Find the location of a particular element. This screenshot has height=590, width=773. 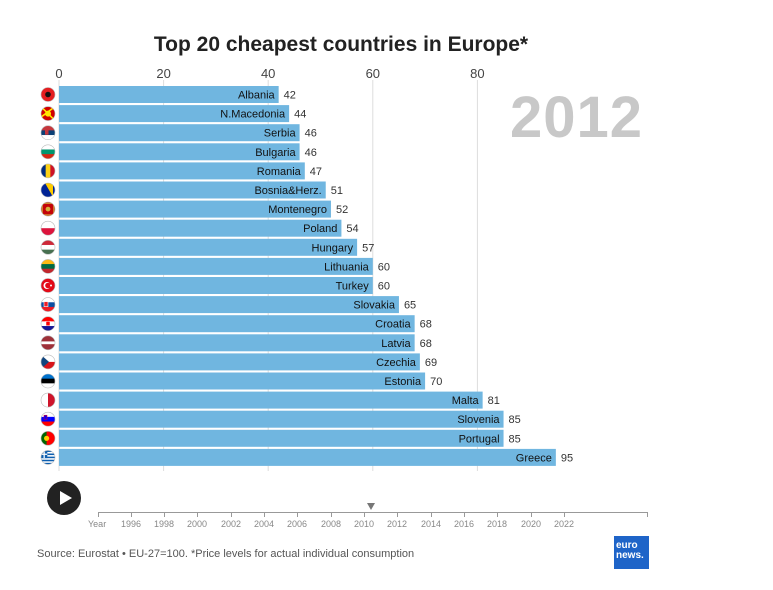

category-label: Slovakia is located at coordinates (374, 306).